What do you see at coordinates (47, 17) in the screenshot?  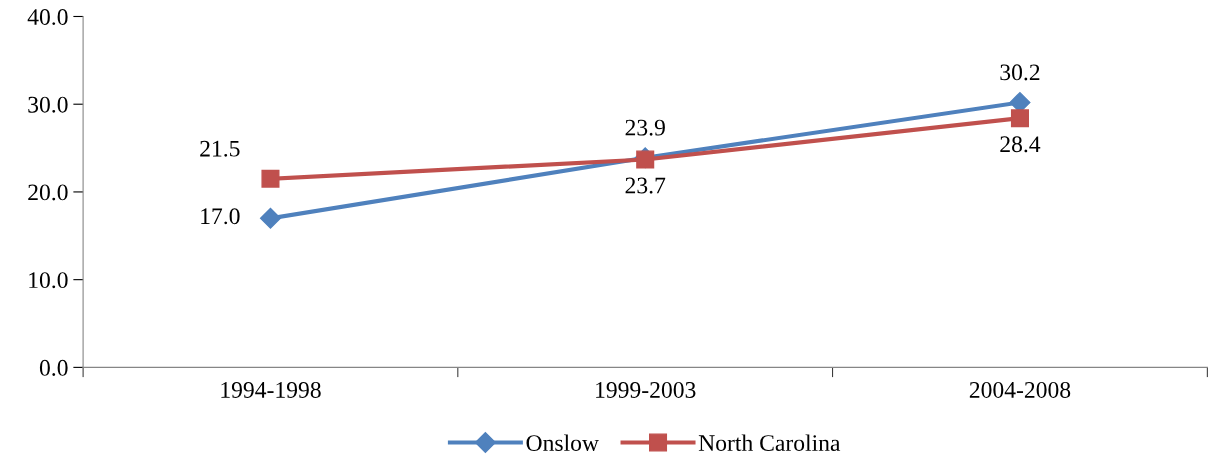 I see `y-tick-label: 40.0` at bounding box center [47, 17].